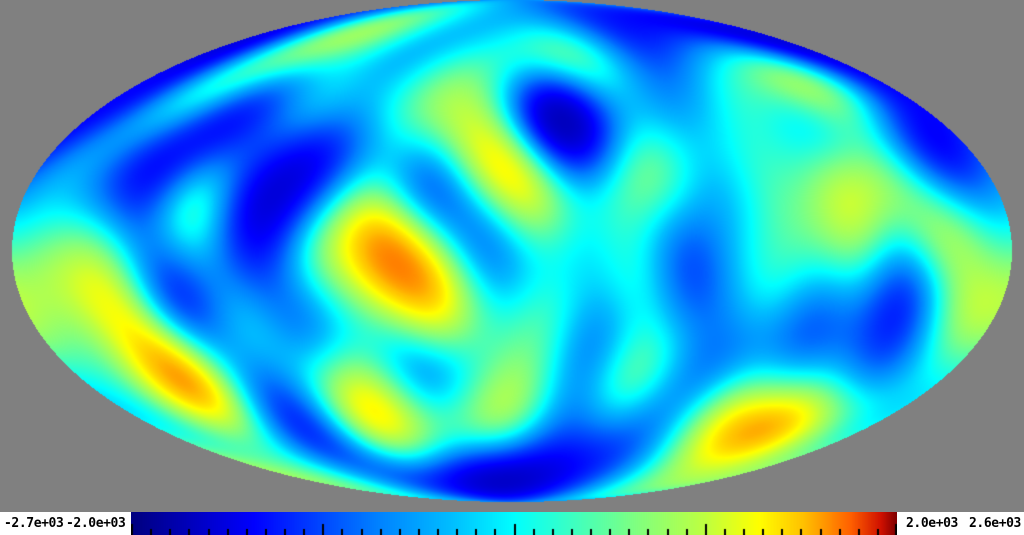  Describe the element at coordinates (995, 523) in the screenshot. I see `colorbar-max-label: 2.6e+03` at that location.